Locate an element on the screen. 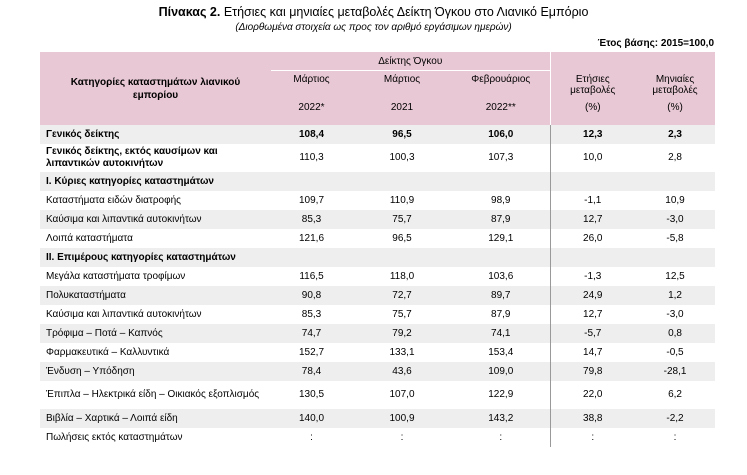 The image size is (747, 475). cell-mar-2022: : is located at coordinates (311, 437).